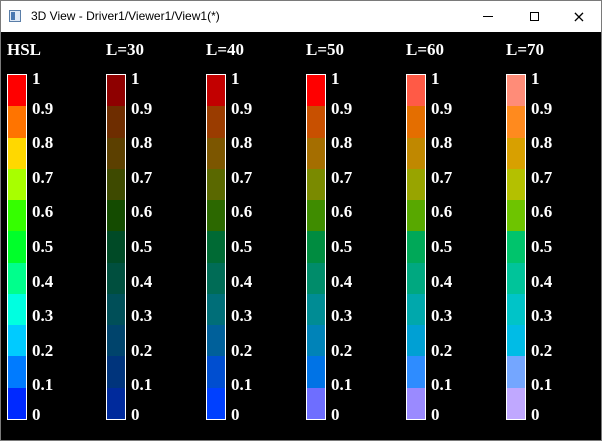  I want to click on minimize-button, so click(488, 16).